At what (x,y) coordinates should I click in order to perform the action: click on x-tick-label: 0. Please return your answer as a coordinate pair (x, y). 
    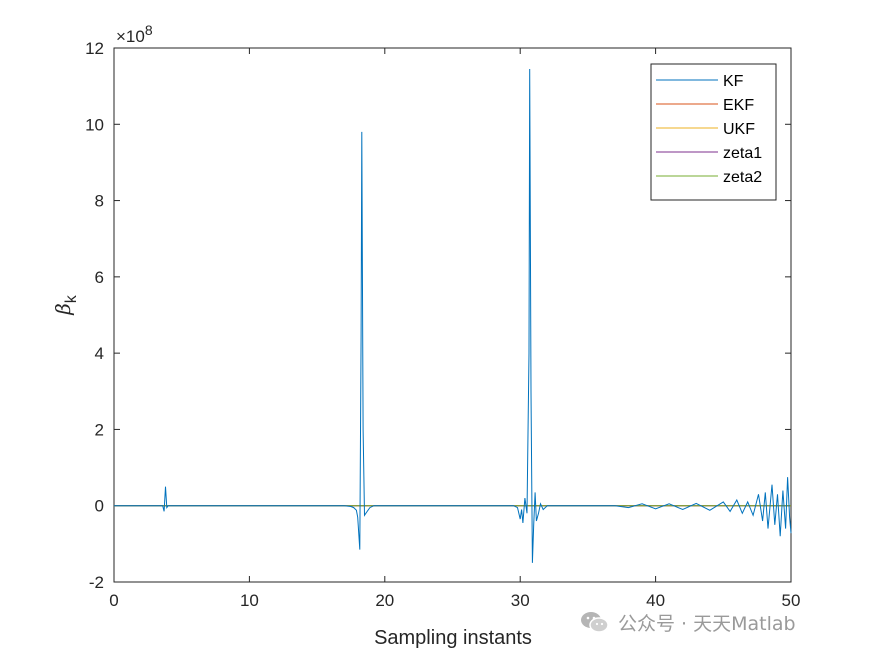
    Looking at the image, I should click on (113, 600).